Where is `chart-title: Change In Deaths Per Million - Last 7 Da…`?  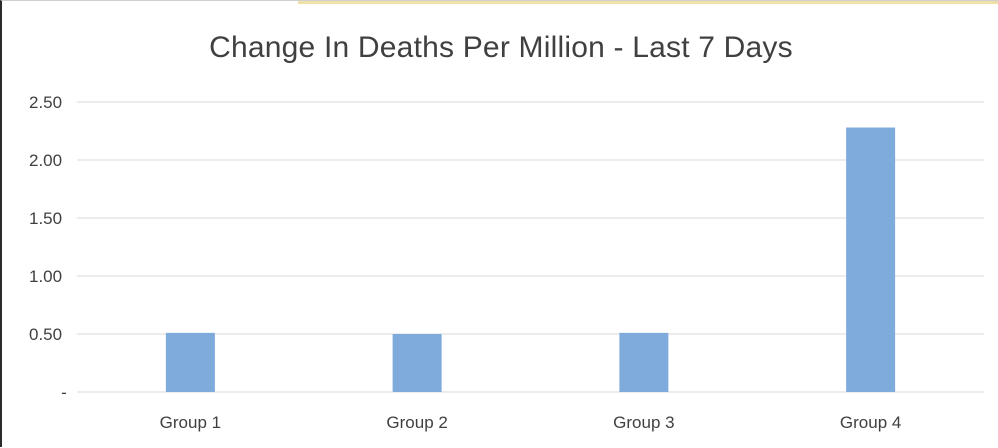
chart-title: Change In Deaths Per Million - Last 7 Da… is located at coordinates (501, 47).